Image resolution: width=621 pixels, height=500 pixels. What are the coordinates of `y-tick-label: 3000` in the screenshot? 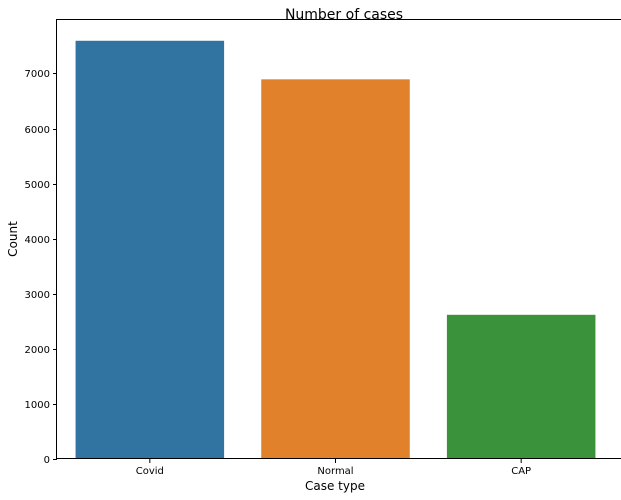 It's located at (37, 295).